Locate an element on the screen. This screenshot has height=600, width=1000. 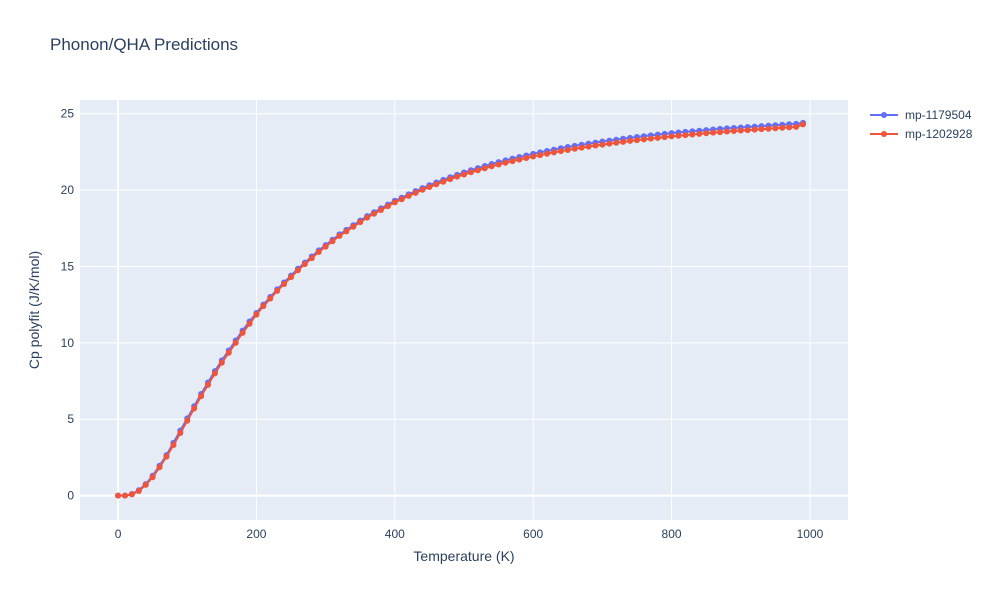
legend-label: mp-1179504 is located at coordinates (938, 115).